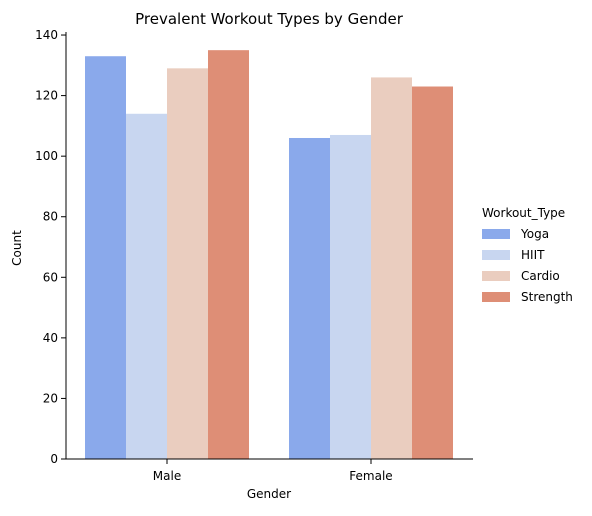 This screenshot has width=592, height=516. What do you see at coordinates (50, 277) in the screenshot?
I see `y-tick-label: 60` at bounding box center [50, 277].